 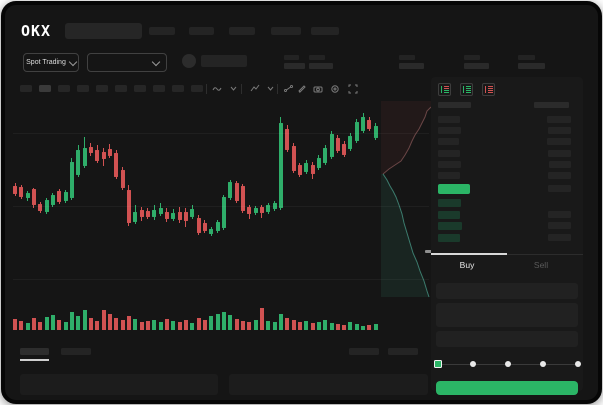 I want to click on active-tab-underline, so click(x=469, y=253).